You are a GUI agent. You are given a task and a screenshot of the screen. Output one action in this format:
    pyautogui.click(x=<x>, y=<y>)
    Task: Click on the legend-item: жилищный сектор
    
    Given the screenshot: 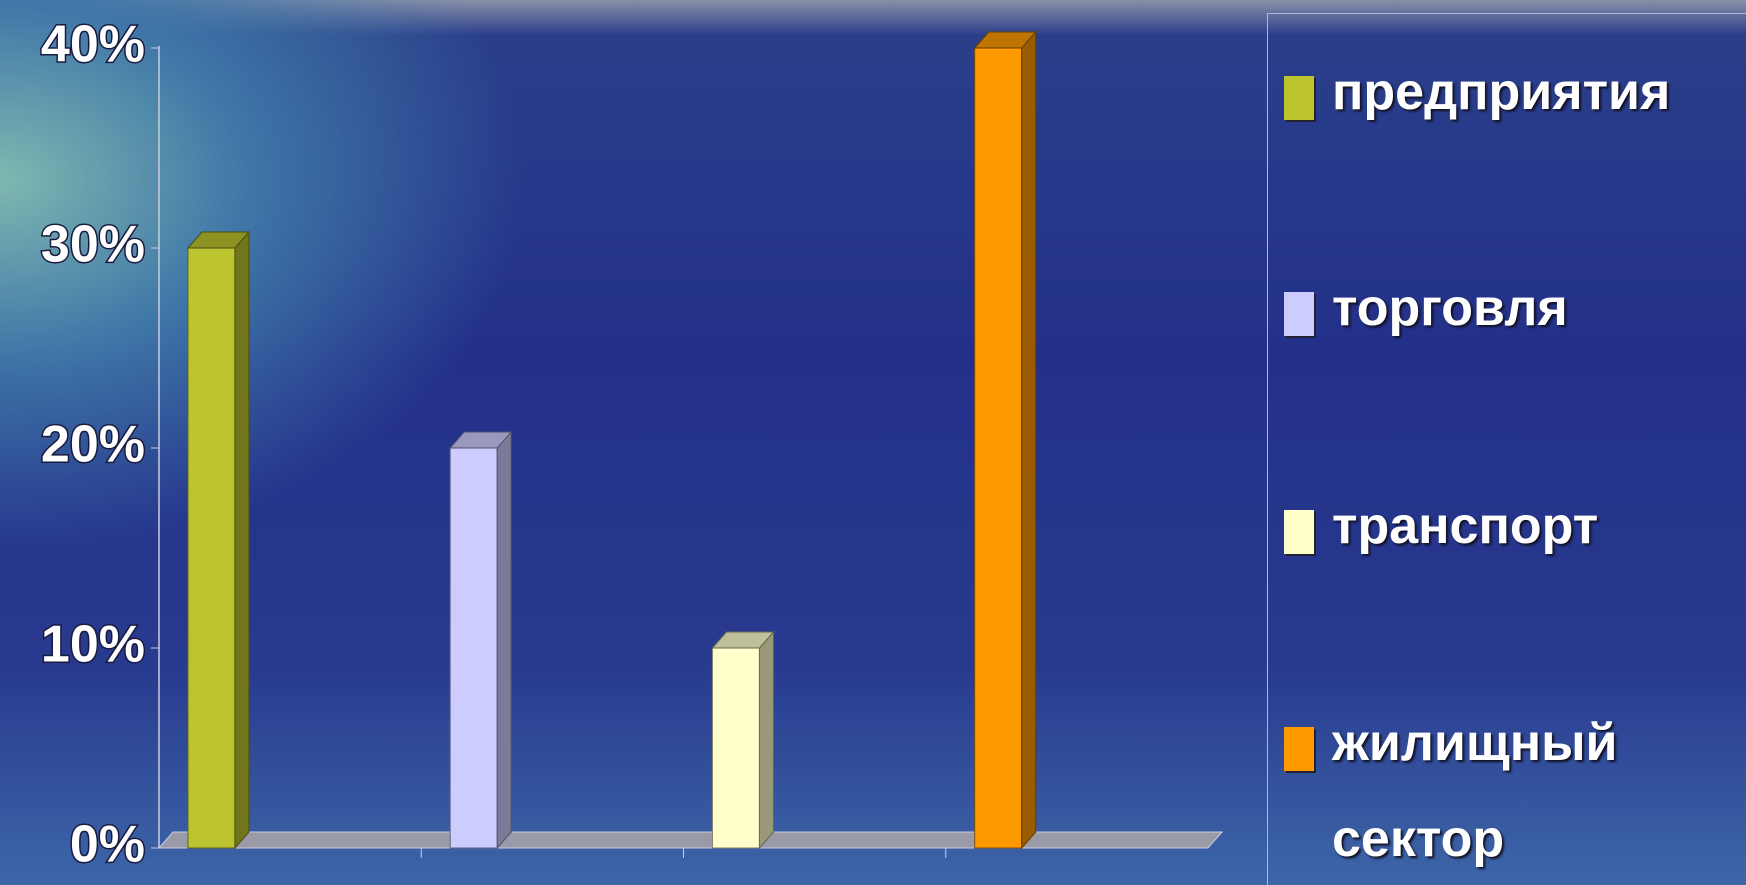 What is the action you would take?
    pyautogui.click(x=1514, y=799)
    